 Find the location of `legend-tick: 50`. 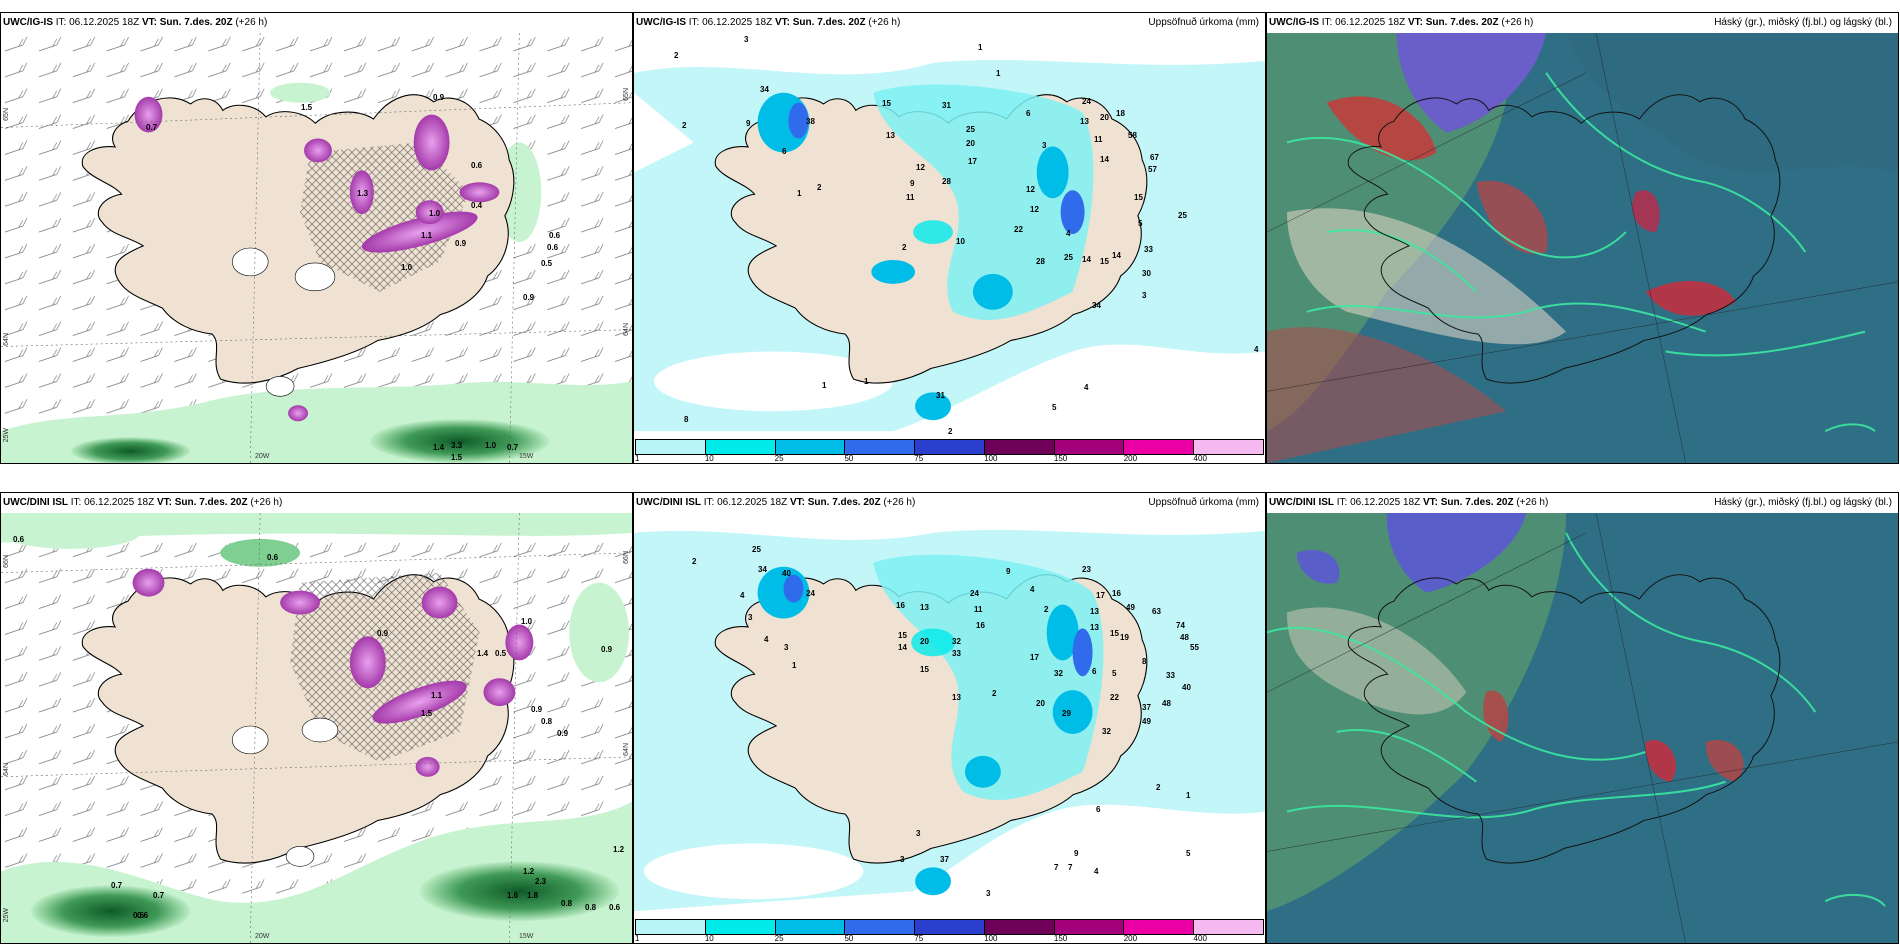

legend-tick: 50 is located at coordinates (849, 458).